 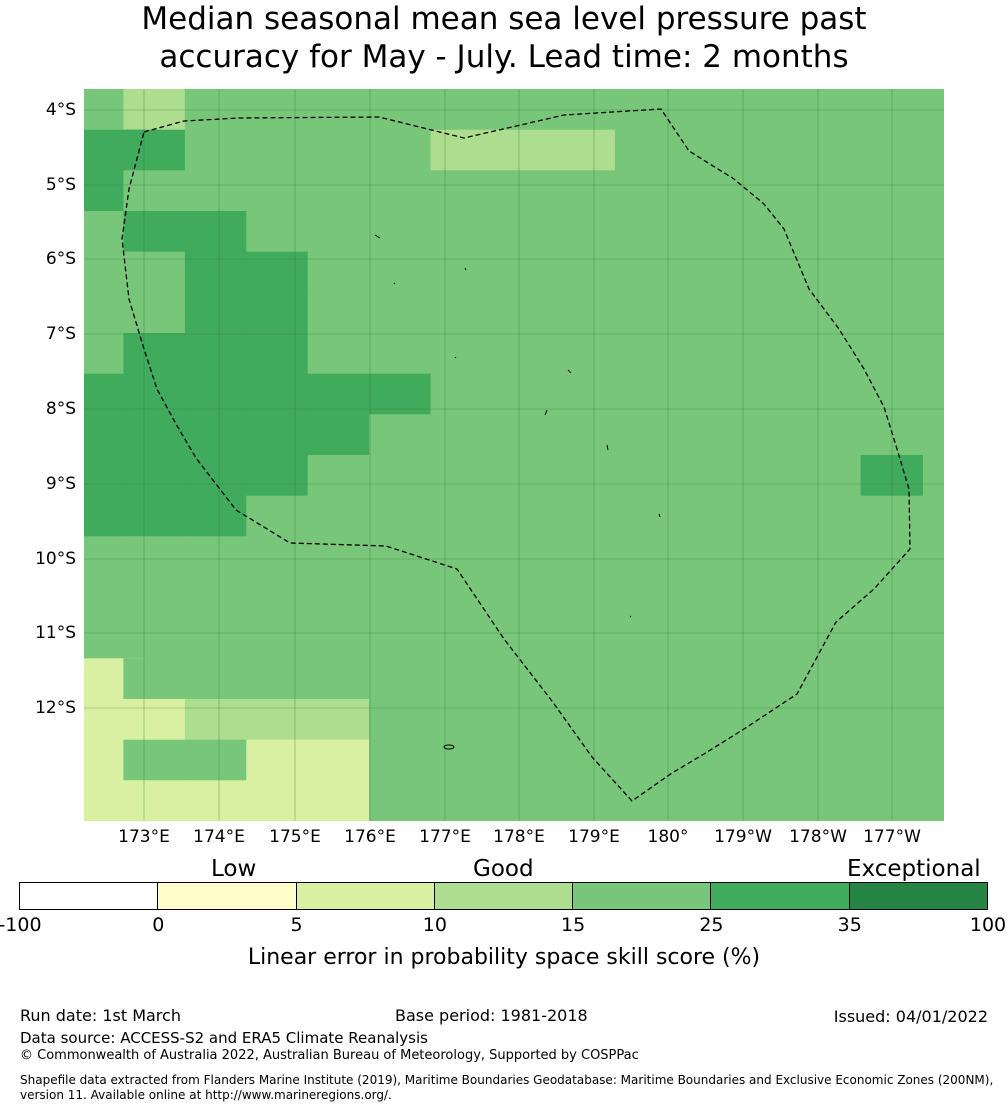 What do you see at coordinates (144, 837) in the screenshot?
I see `longitude-label: 173°E` at bounding box center [144, 837].